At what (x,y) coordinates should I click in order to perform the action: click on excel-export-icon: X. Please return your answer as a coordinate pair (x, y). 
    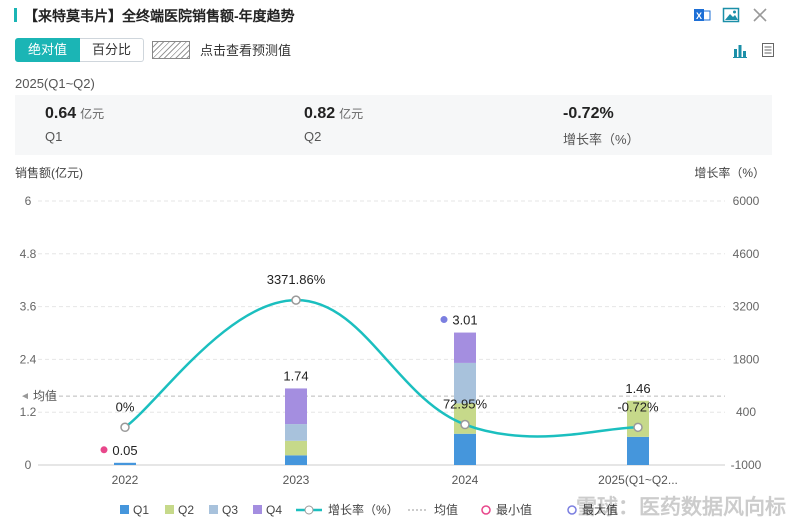
    Looking at the image, I should click on (702, 15).